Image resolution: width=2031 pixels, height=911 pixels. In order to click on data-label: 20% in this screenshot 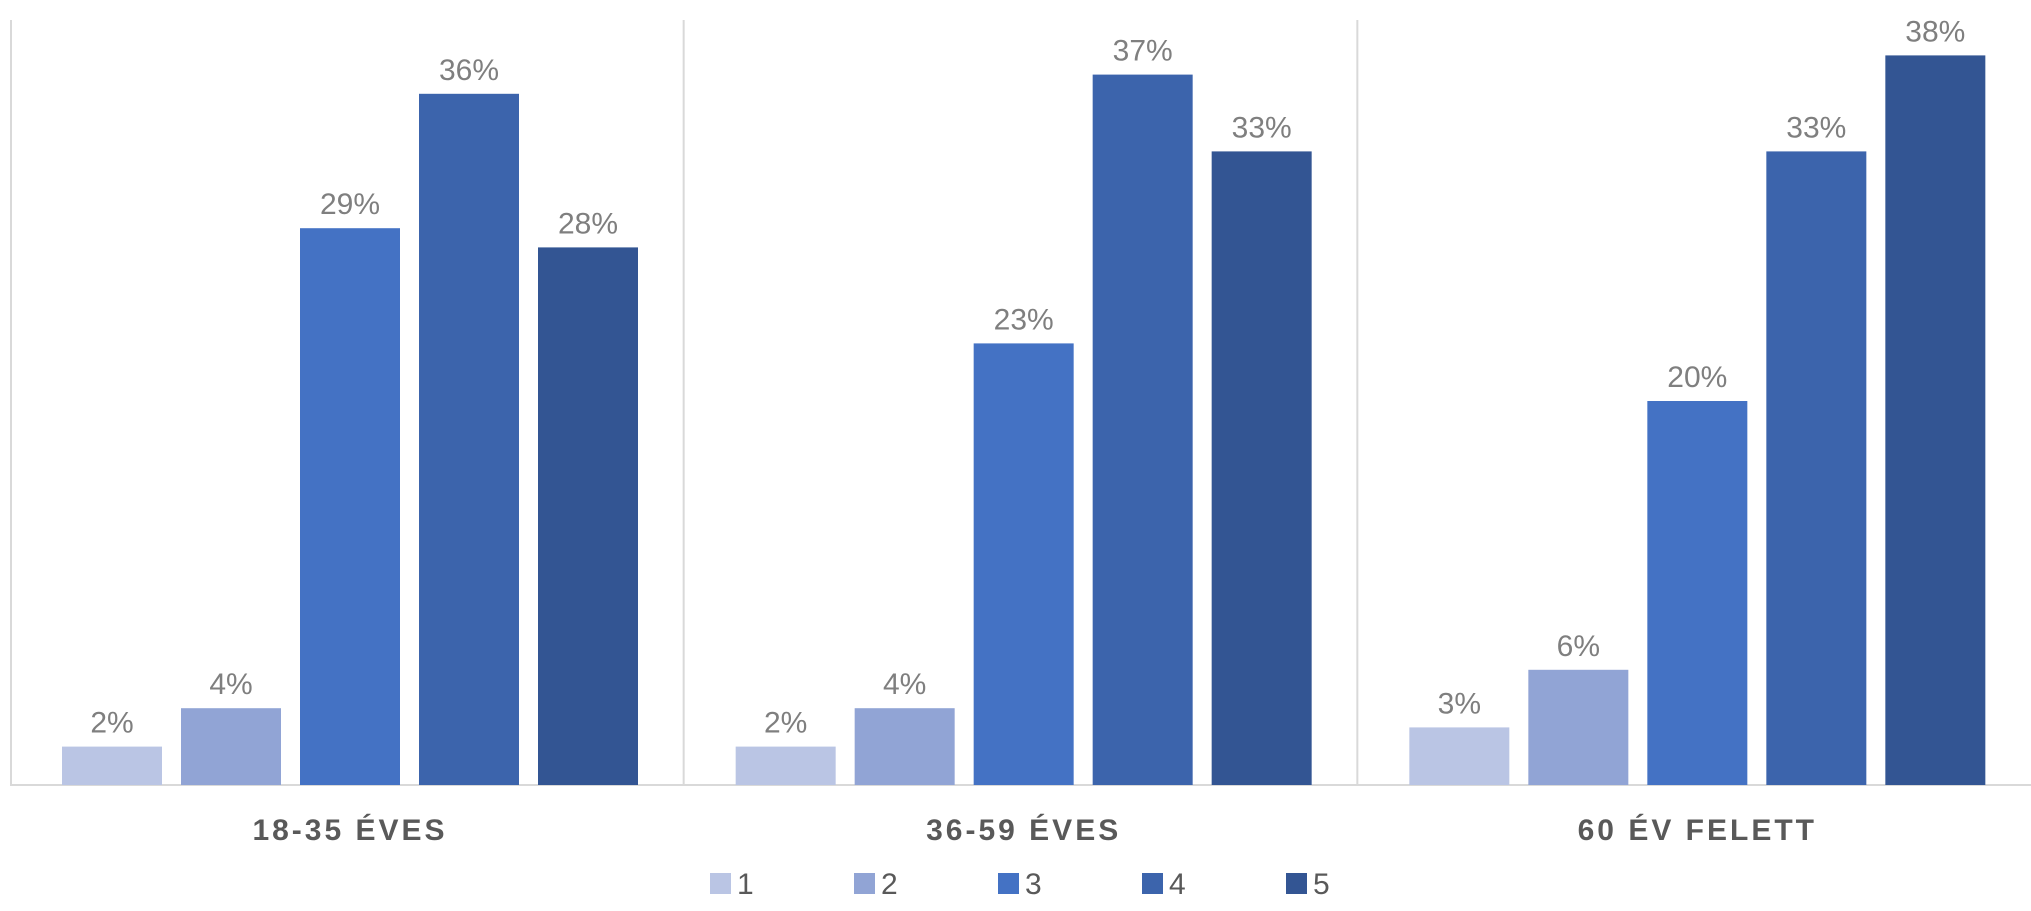, I will do `click(1697, 377)`.